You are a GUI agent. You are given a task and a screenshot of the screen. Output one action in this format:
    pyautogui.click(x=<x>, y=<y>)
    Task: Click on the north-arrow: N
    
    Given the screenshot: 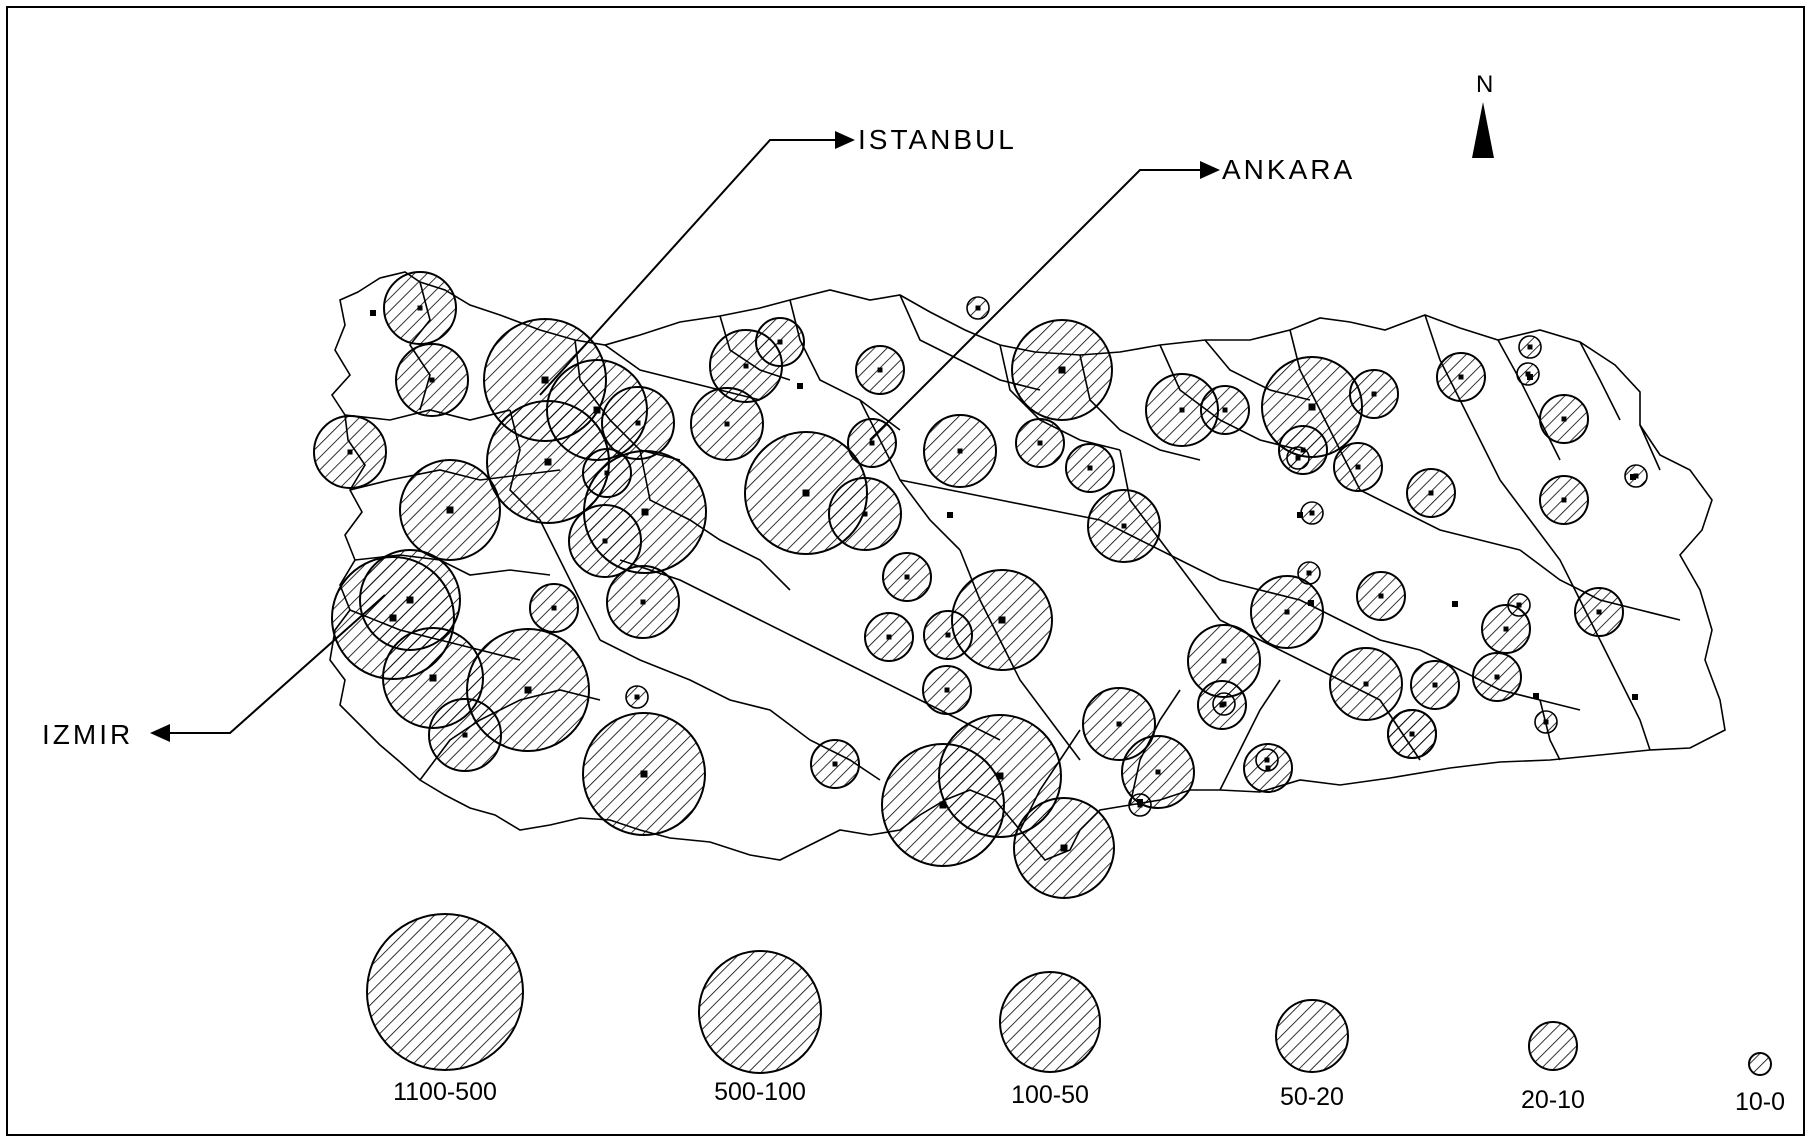 What is the action you would take?
    pyautogui.click(x=1483, y=114)
    